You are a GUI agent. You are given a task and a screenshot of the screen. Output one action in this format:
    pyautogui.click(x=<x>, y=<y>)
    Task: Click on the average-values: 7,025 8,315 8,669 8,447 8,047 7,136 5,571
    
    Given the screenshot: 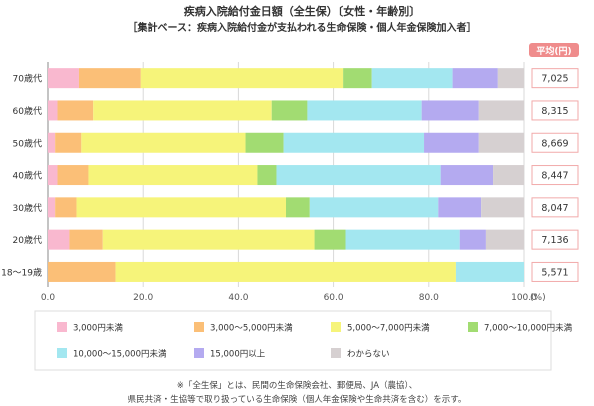 What is the action you would take?
    pyautogui.click(x=555, y=175)
    